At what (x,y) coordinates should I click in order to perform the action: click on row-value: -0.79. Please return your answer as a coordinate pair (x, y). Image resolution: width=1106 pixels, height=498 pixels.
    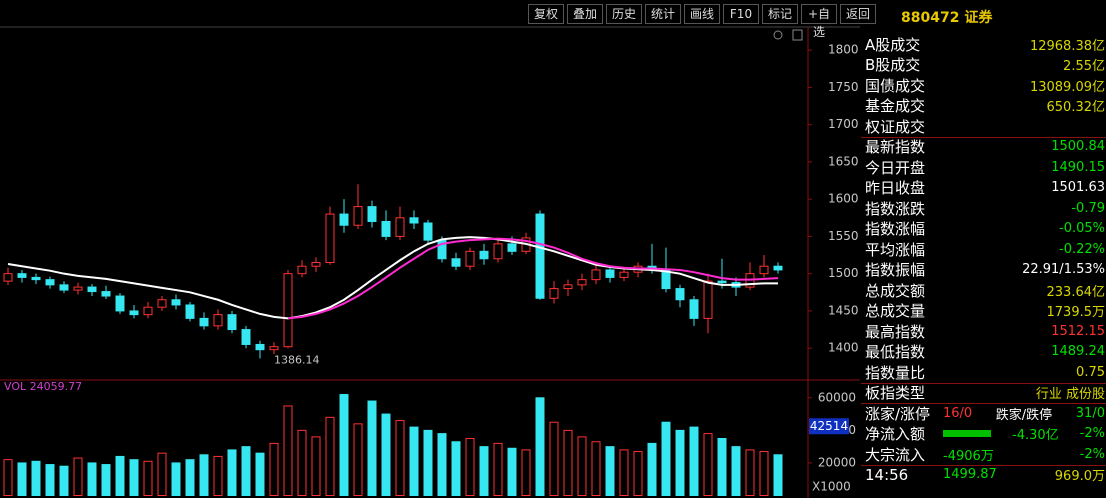
    Looking at the image, I should click on (1088, 208).